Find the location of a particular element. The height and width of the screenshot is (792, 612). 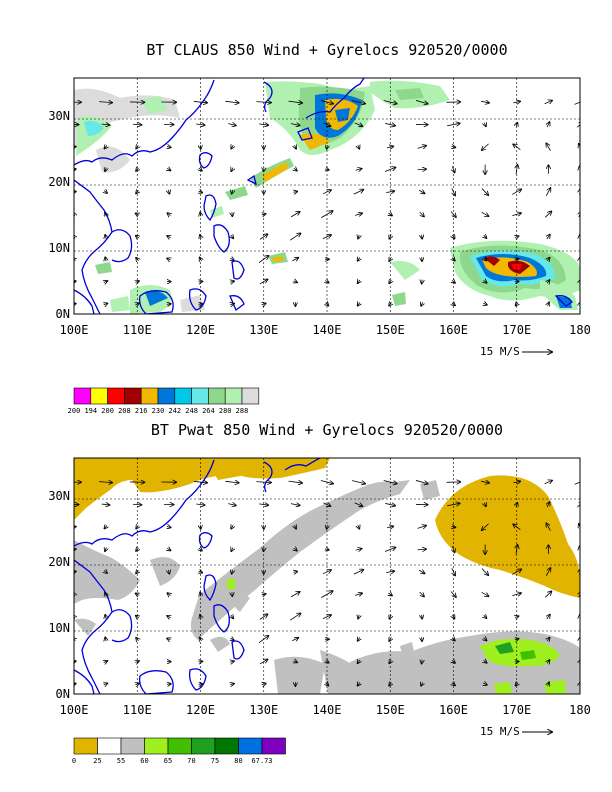

colorbar-label: 280 is located at coordinates (225, 411).